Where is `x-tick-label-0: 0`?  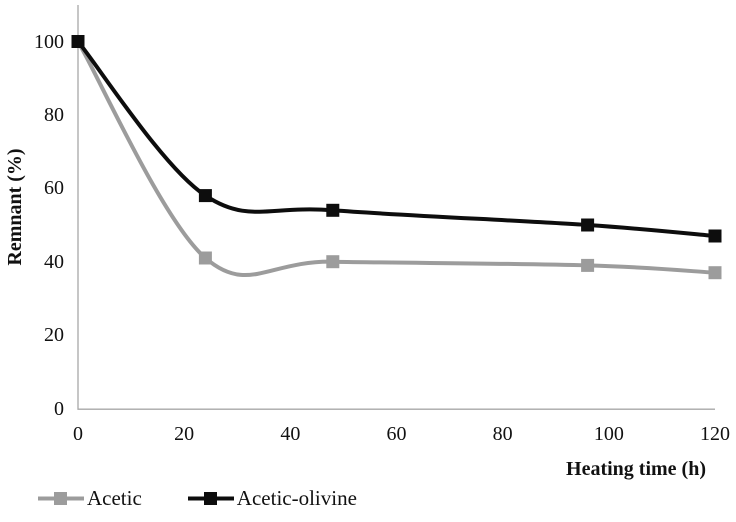 x-tick-label-0: 0 is located at coordinates (78, 434).